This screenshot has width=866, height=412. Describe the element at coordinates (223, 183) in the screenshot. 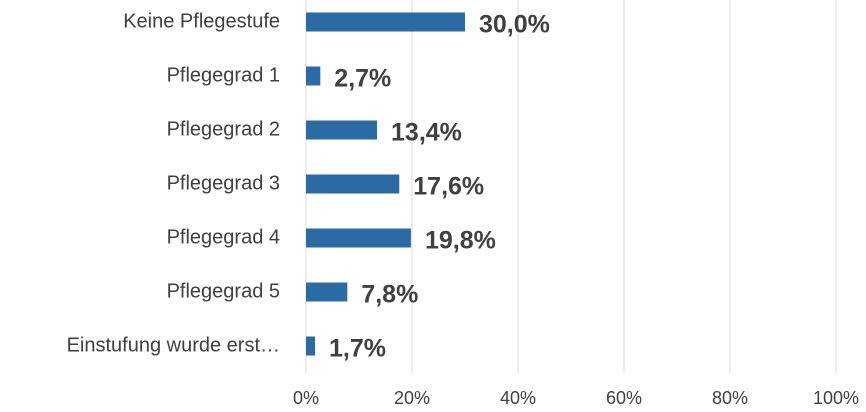

I see `category-label: Pflegegrad 3` at that location.